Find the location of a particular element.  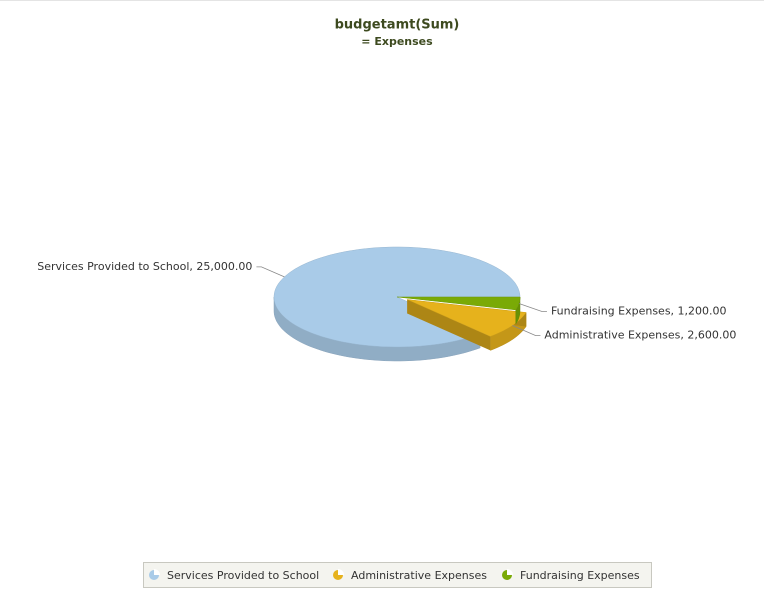

chart-title: budgetamt(Sum) is located at coordinates (397, 25).